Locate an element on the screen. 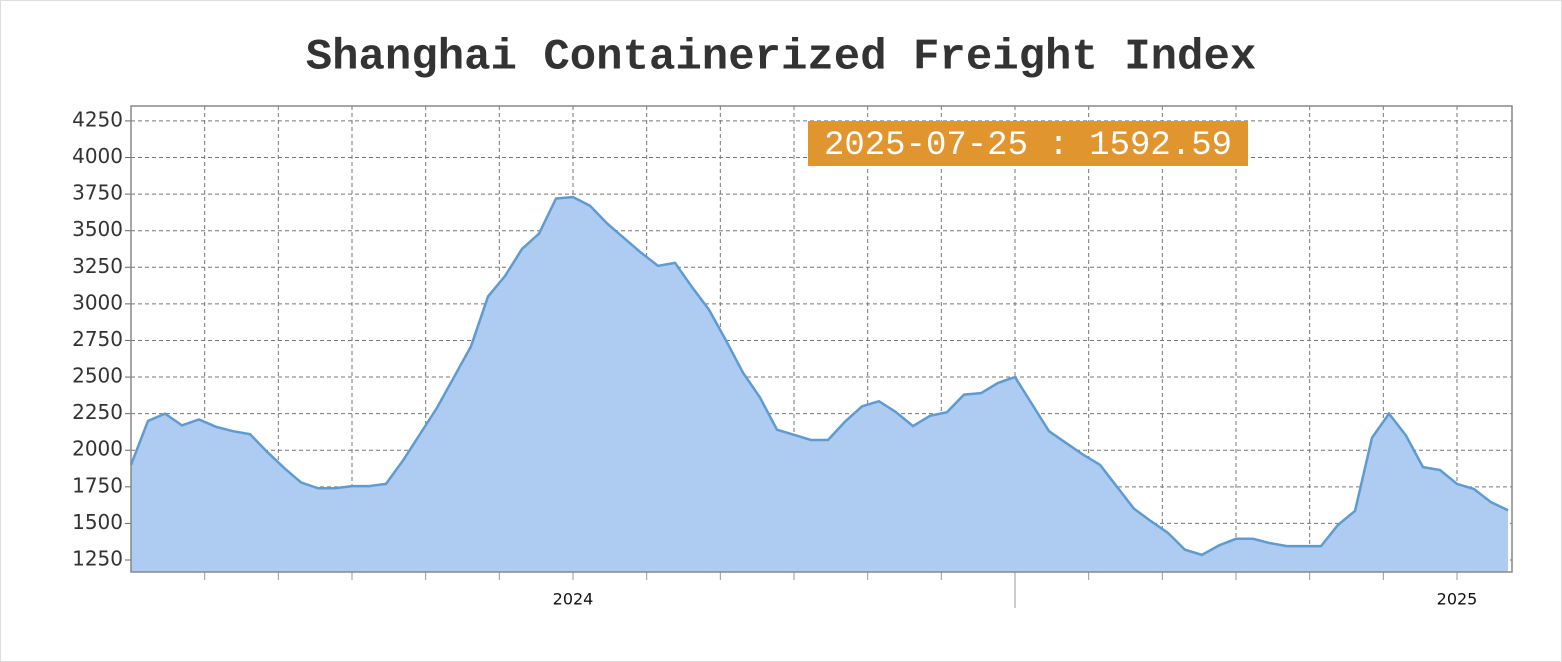 Image resolution: width=1562 pixels, height=662 pixels. x-tick-label: 2025 is located at coordinates (1457, 599).